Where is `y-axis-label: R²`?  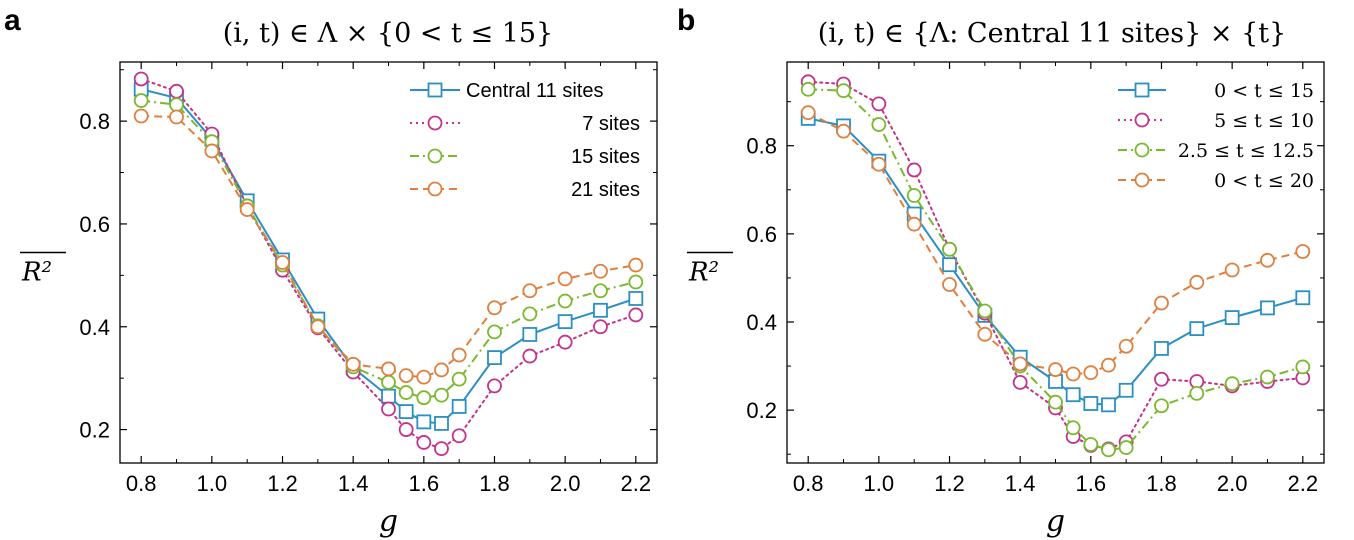
y-axis-label: R² is located at coordinates (43, 269).